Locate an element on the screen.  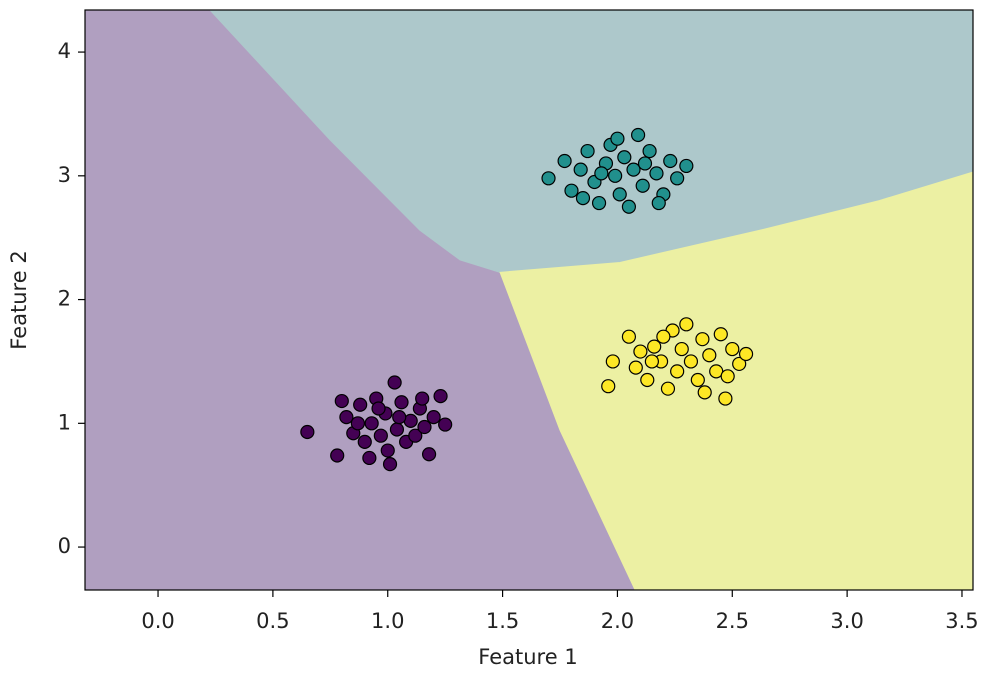
y-tick-label: 3 is located at coordinates (64, 175).